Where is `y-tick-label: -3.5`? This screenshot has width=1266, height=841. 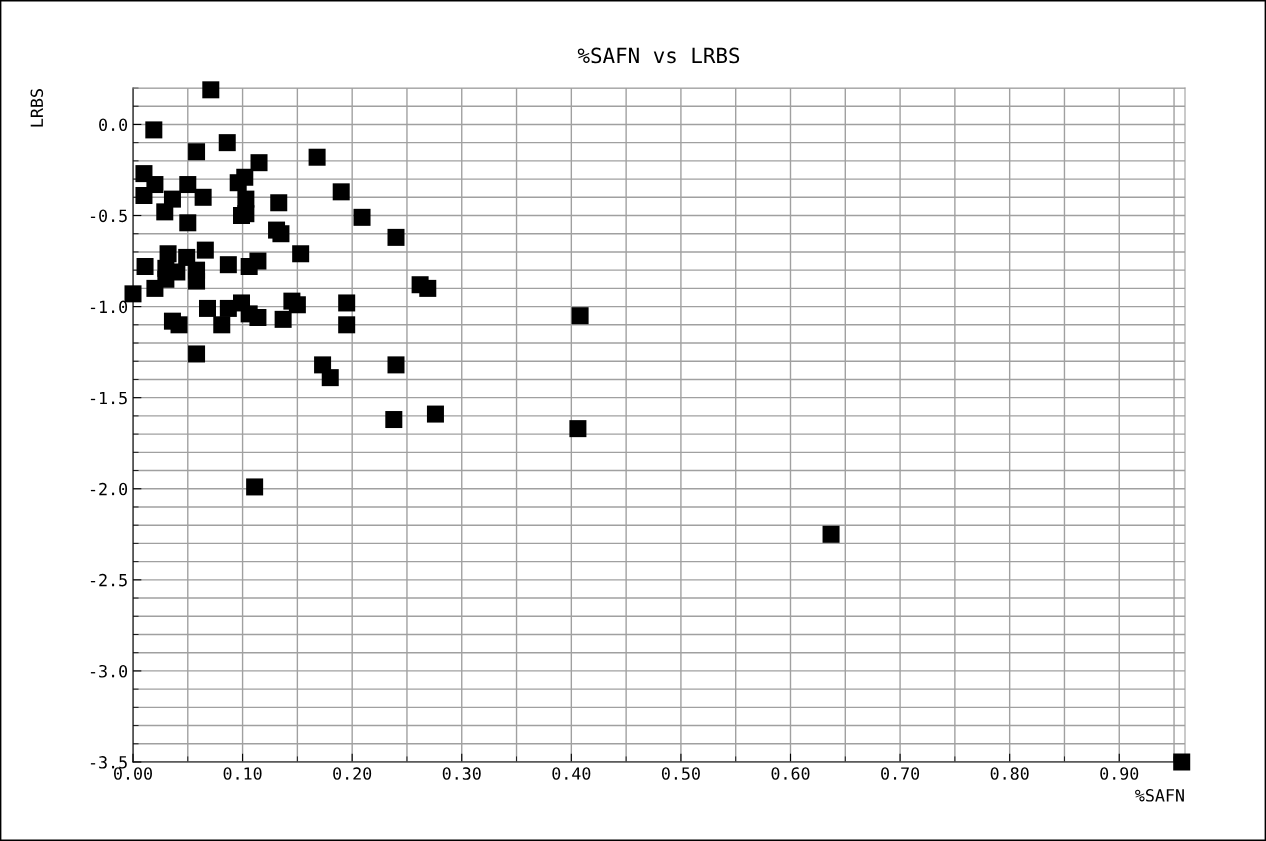 y-tick-label: -3.5 is located at coordinates (108, 762).